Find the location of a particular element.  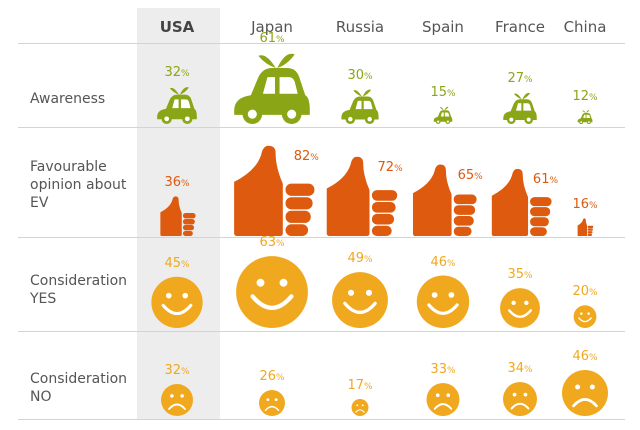

car-icon-japan is located at coordinates (272, 88).